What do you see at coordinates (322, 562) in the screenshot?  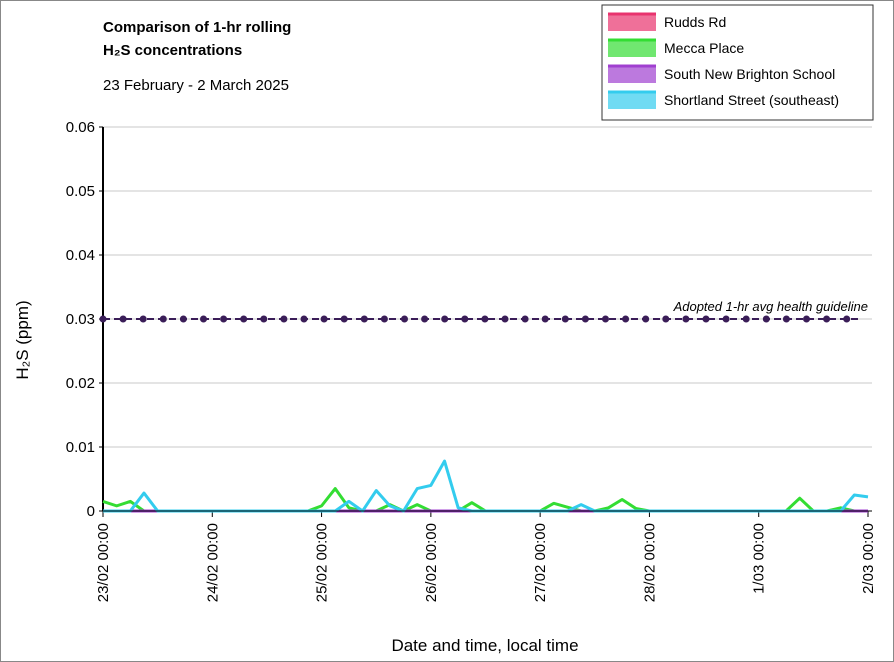 I see `x-tick-label: 25/02 00:00` at bounding box center [322, 562].